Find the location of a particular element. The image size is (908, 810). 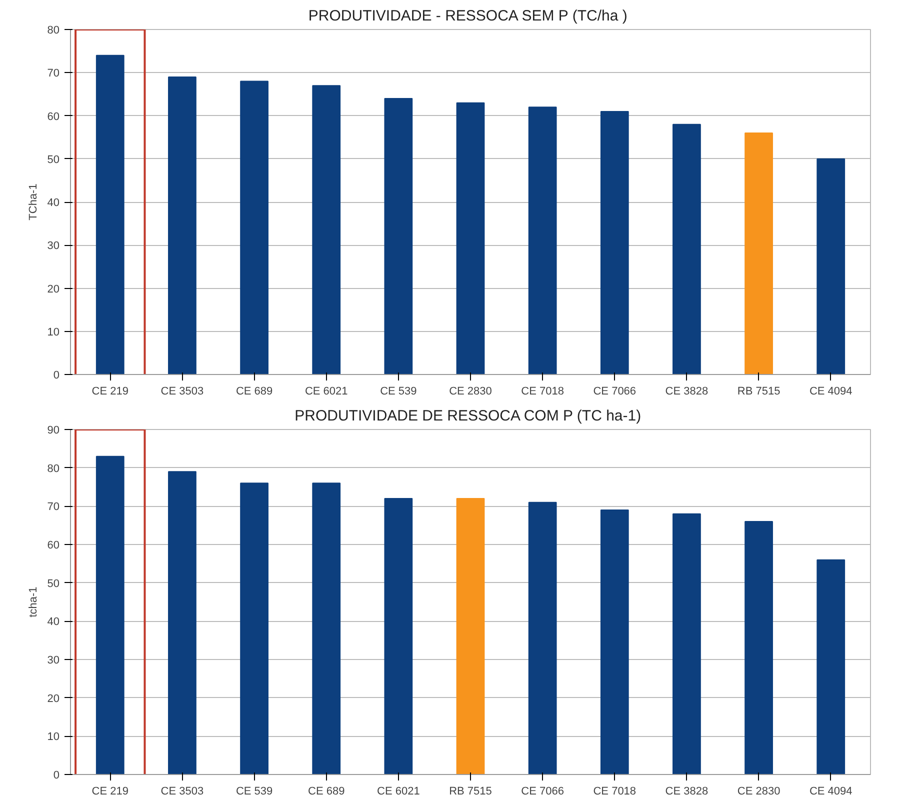

y-axis-title: tcha-1 is located at coordinates (33, 602).